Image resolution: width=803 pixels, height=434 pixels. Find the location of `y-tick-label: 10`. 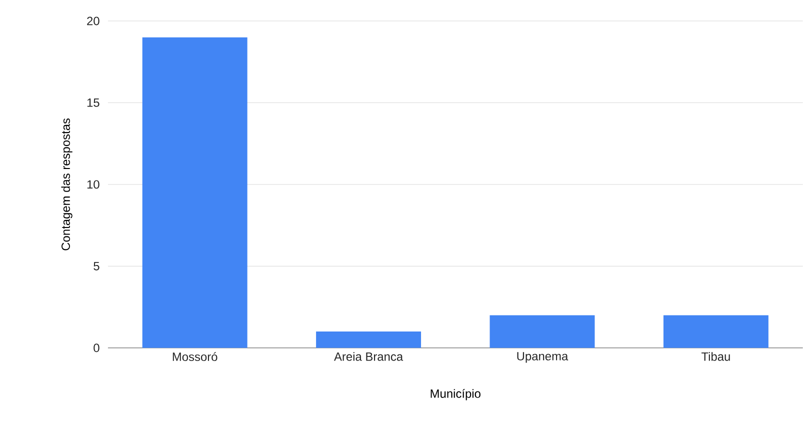

y-tick-label: 10 is located at coordinates (93, 184).